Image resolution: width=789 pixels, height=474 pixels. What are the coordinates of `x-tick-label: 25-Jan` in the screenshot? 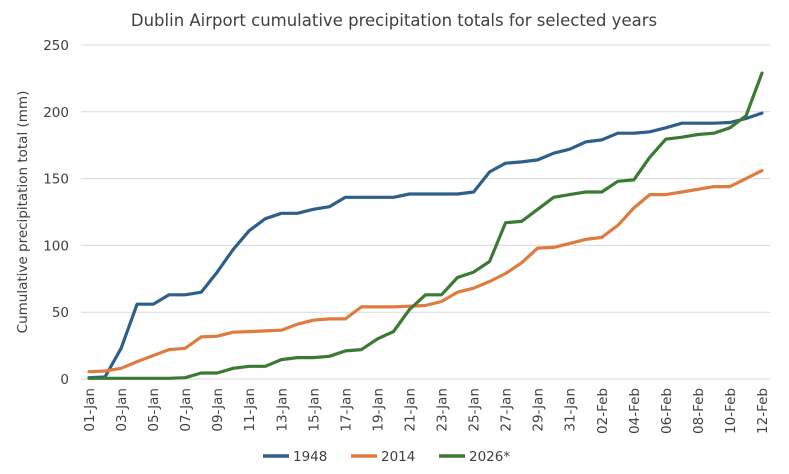 It's located at (475, 410).